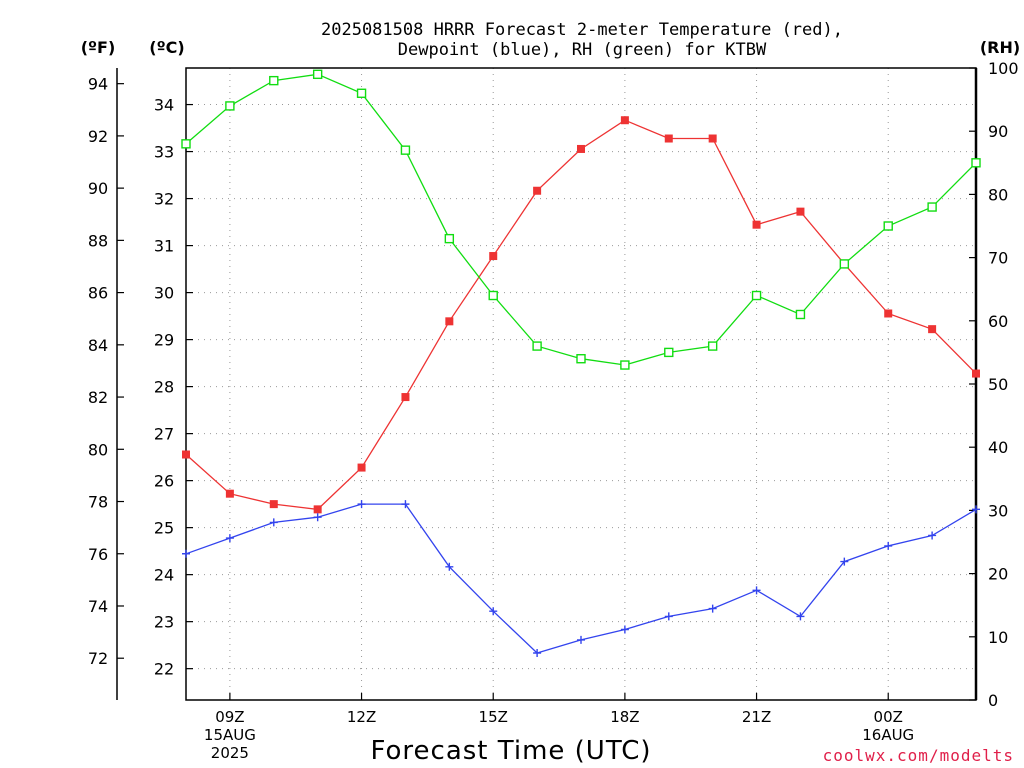  What do you see at coordinates (998, 194) in the screenshot?
I see `rh-tick-label: 80` at bounding box center [998, 194].